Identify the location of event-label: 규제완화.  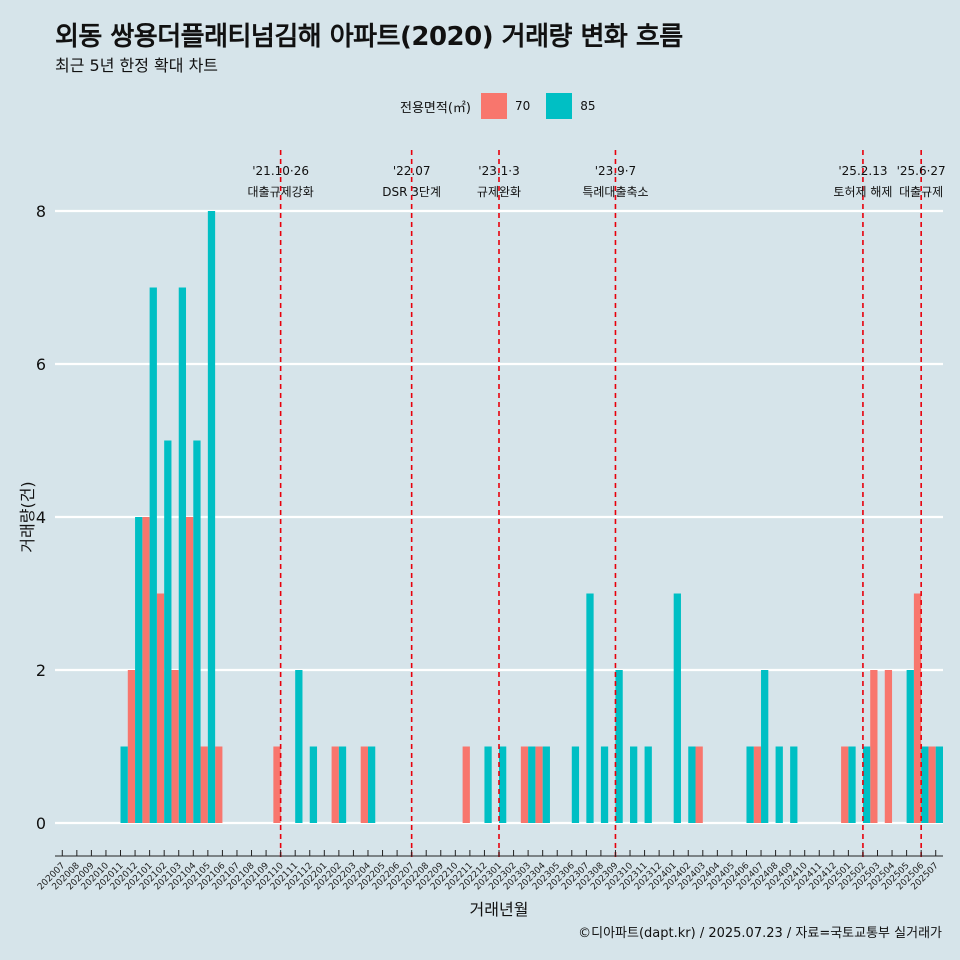
(499, 192).